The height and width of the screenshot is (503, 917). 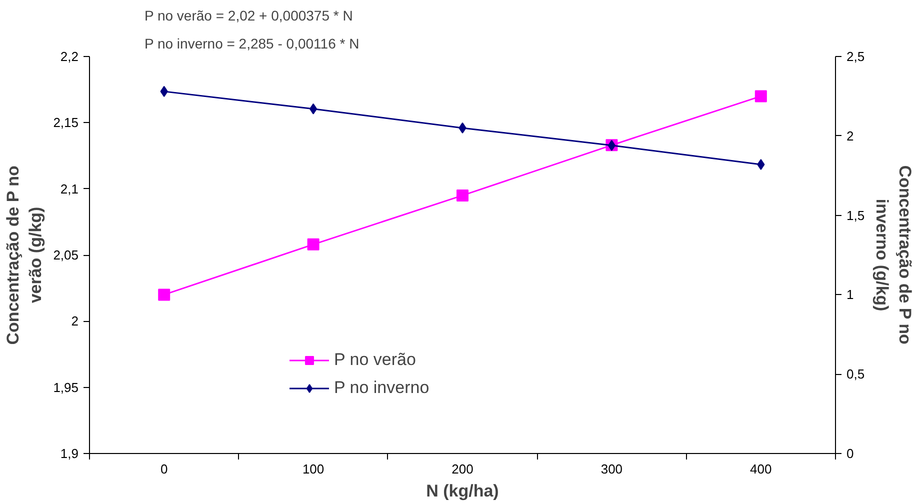 What do you see at coordinates (69, 188) in the screenshot?
I see `y-tick-label: 2,1` at bounding box center [69, 188].